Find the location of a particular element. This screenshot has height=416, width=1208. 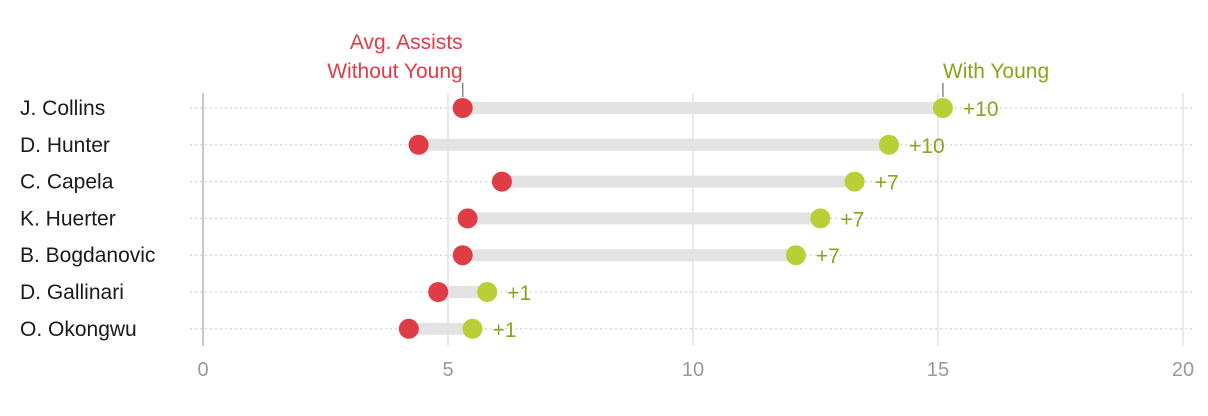

player-label: O. Okongwu is located at coordinates (78, 329).